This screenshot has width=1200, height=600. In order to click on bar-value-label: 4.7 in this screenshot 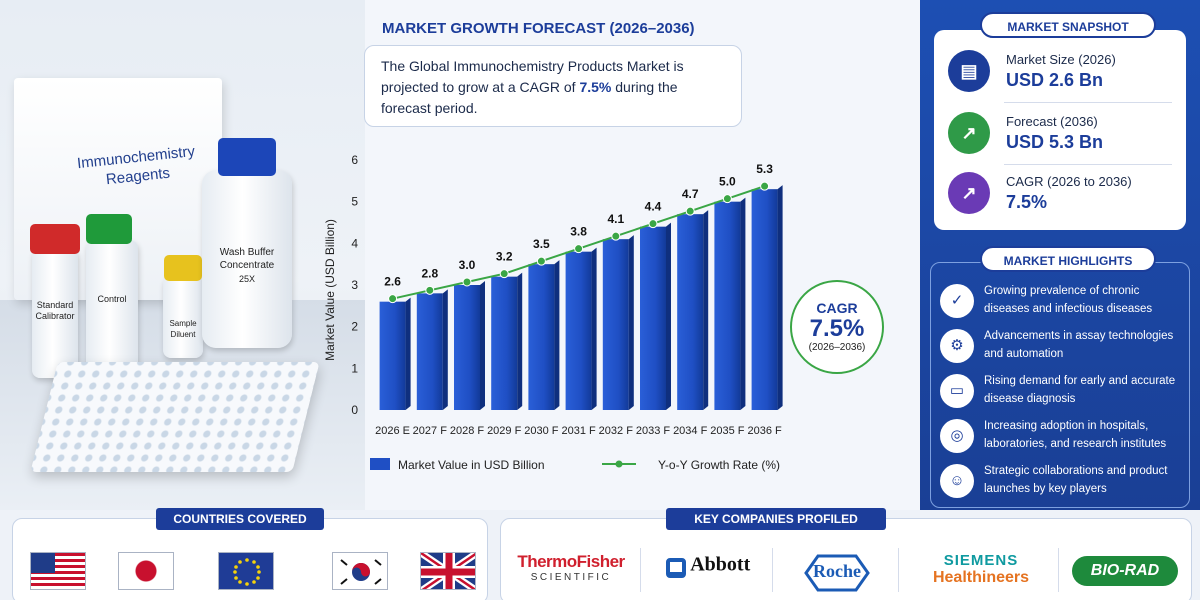, I will do `click(690, 194)`.